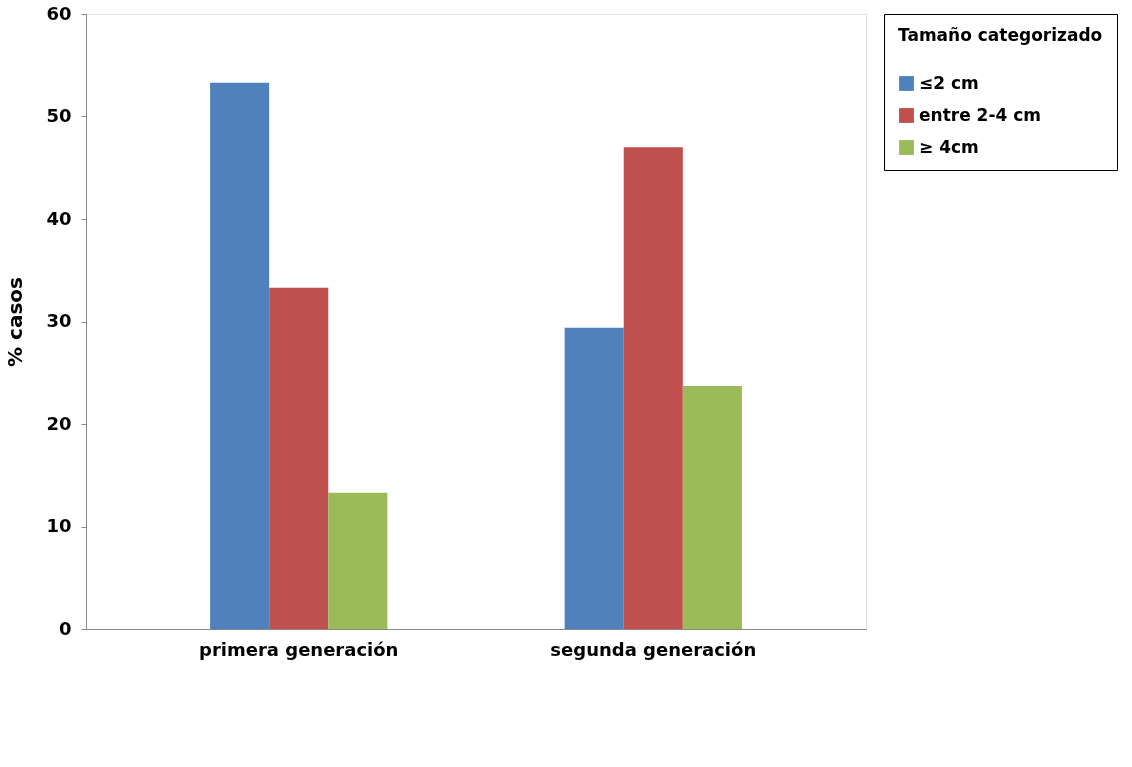 The width and height of the screenshot is (1132, 767). I want to click on y-tick-label: 30, so click(59, 320).